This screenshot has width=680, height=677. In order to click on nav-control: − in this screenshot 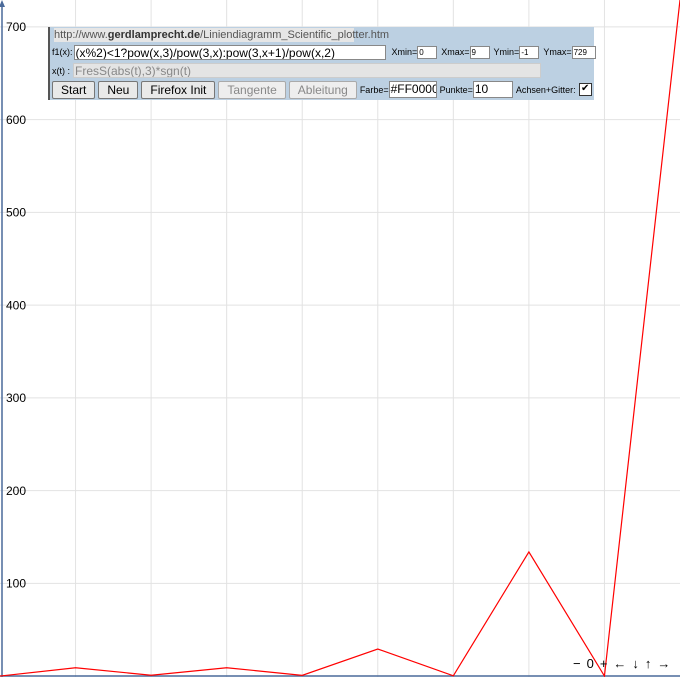, I will do `click(577, 663)`.